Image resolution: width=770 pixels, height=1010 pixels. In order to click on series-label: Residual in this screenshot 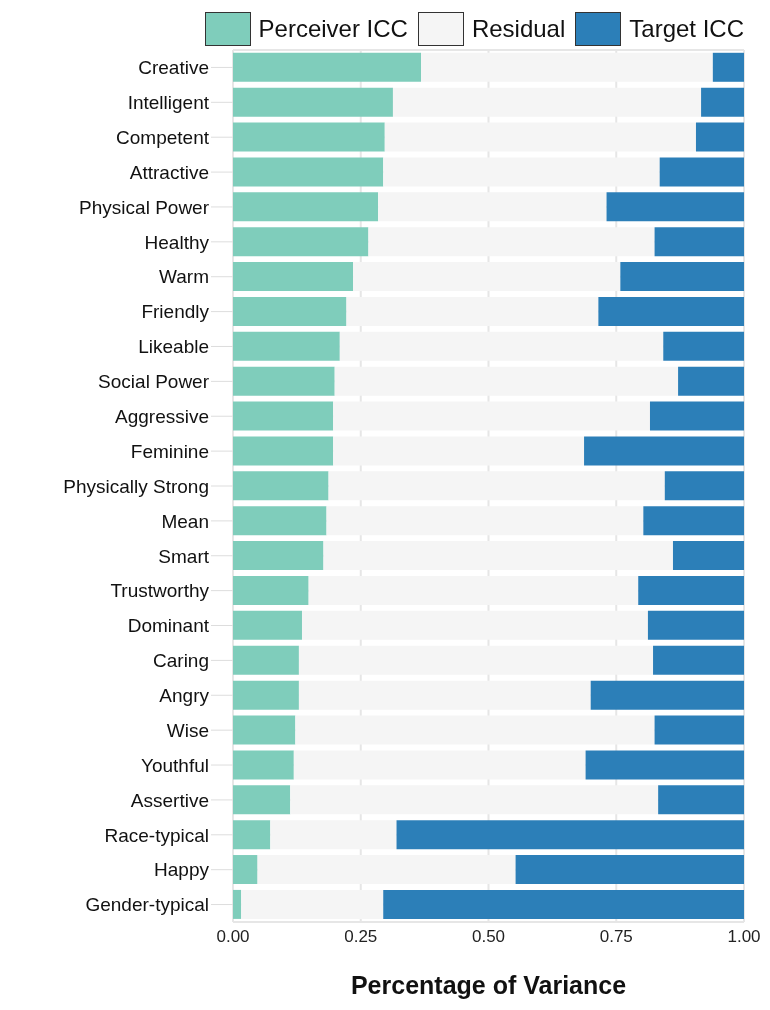, I will do `click(518, 29)`.